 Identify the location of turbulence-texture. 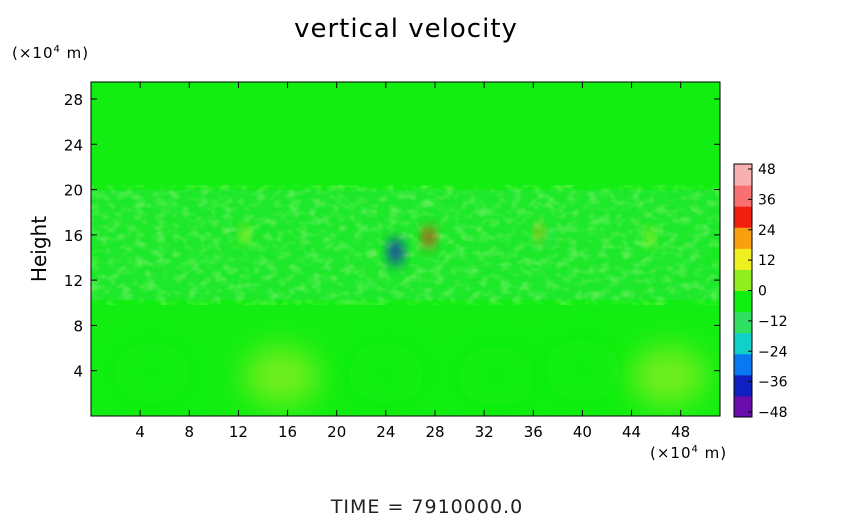
(405, 245).